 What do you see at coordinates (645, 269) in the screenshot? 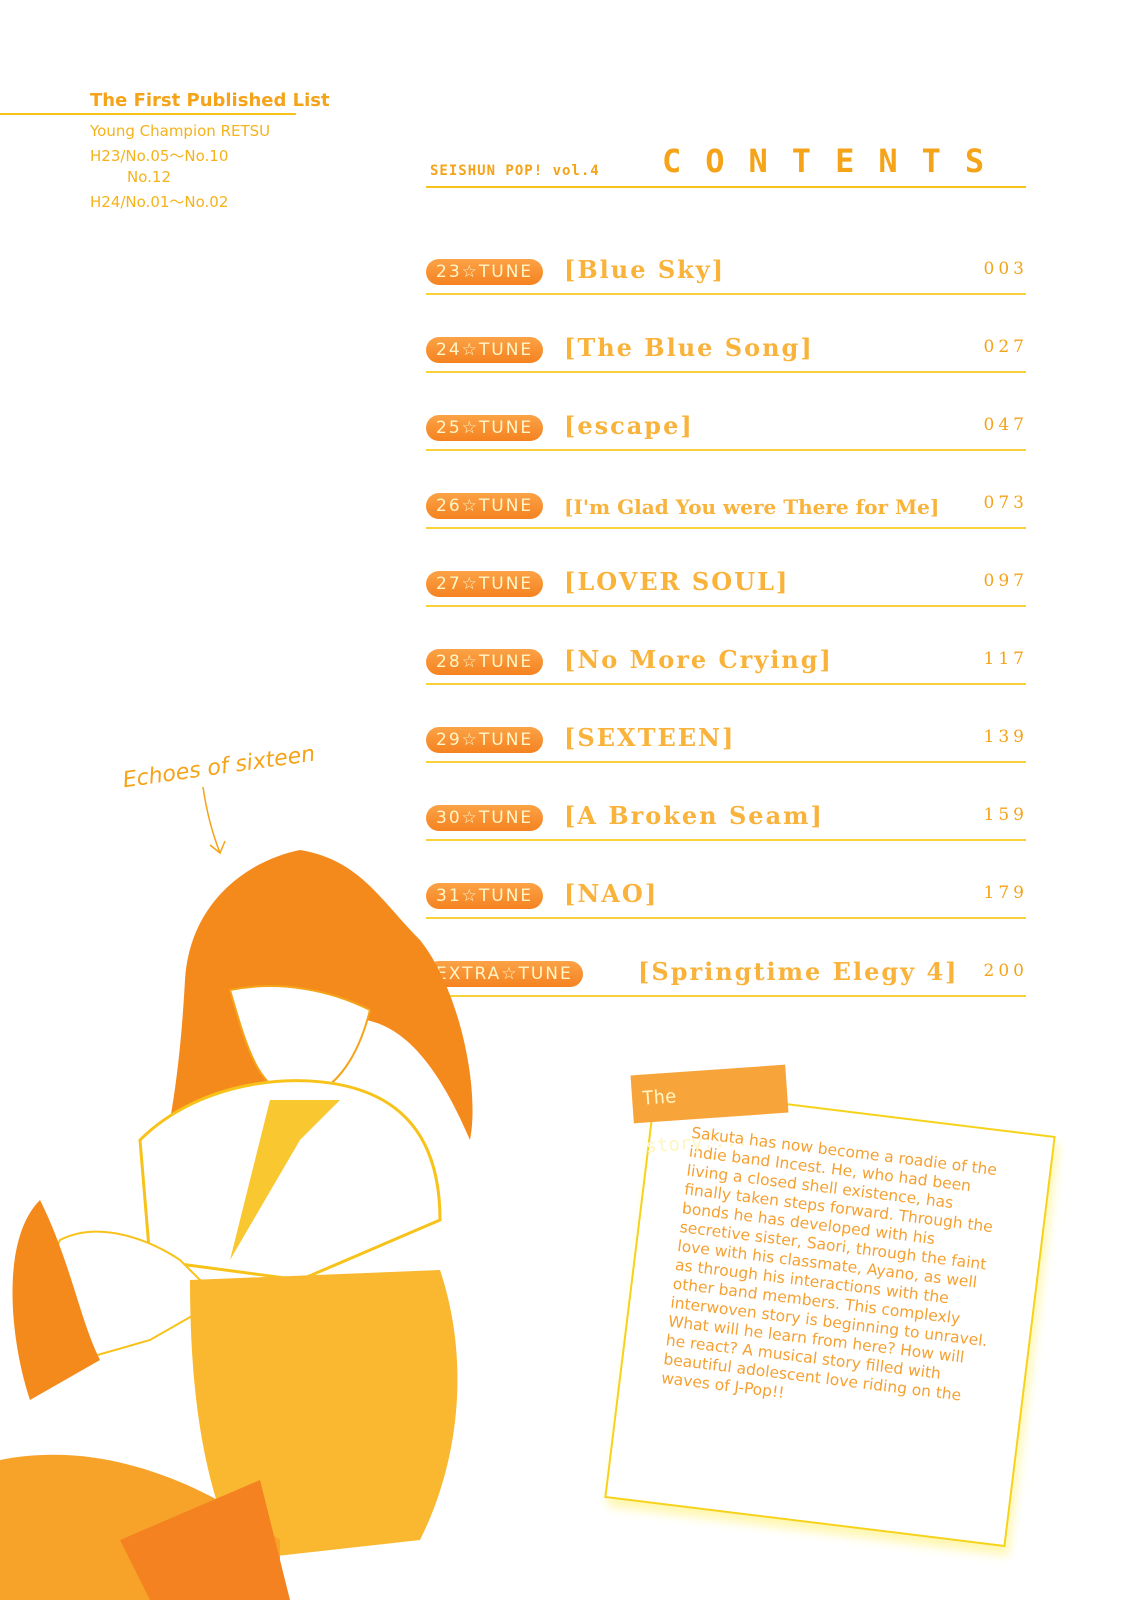
I see `chapter-title: [Blue Sky]` at bounding box center [645, 269].